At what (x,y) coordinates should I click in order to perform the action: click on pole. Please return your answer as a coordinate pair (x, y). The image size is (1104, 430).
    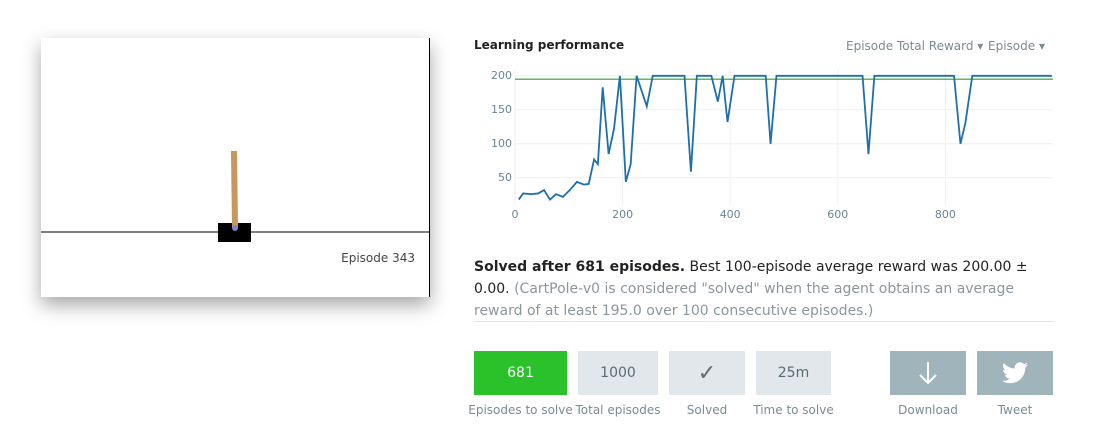
    Looking at the image, I should click on (234, 189).